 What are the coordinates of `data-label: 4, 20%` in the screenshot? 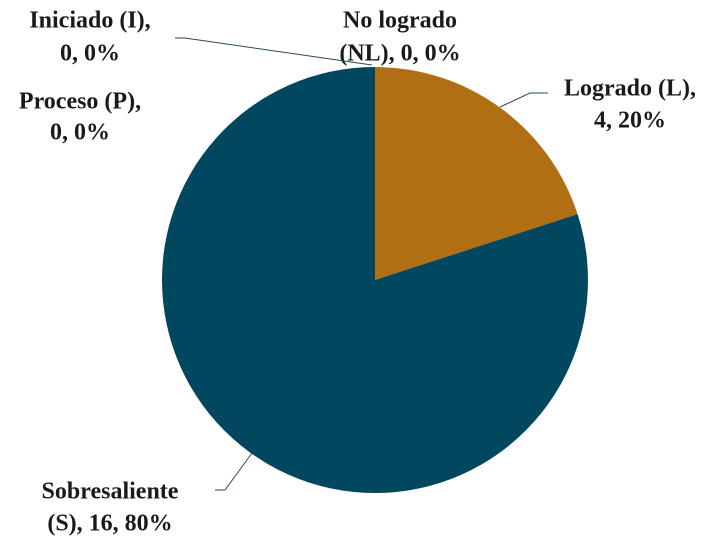 It's located at (630, 121).